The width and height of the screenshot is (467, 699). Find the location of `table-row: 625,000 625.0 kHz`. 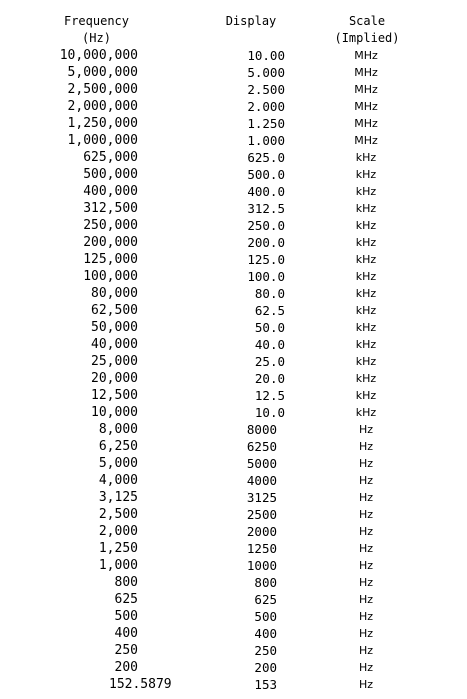

table-row: 625,000 625.0 kHz is located at coordinates (233, 157).